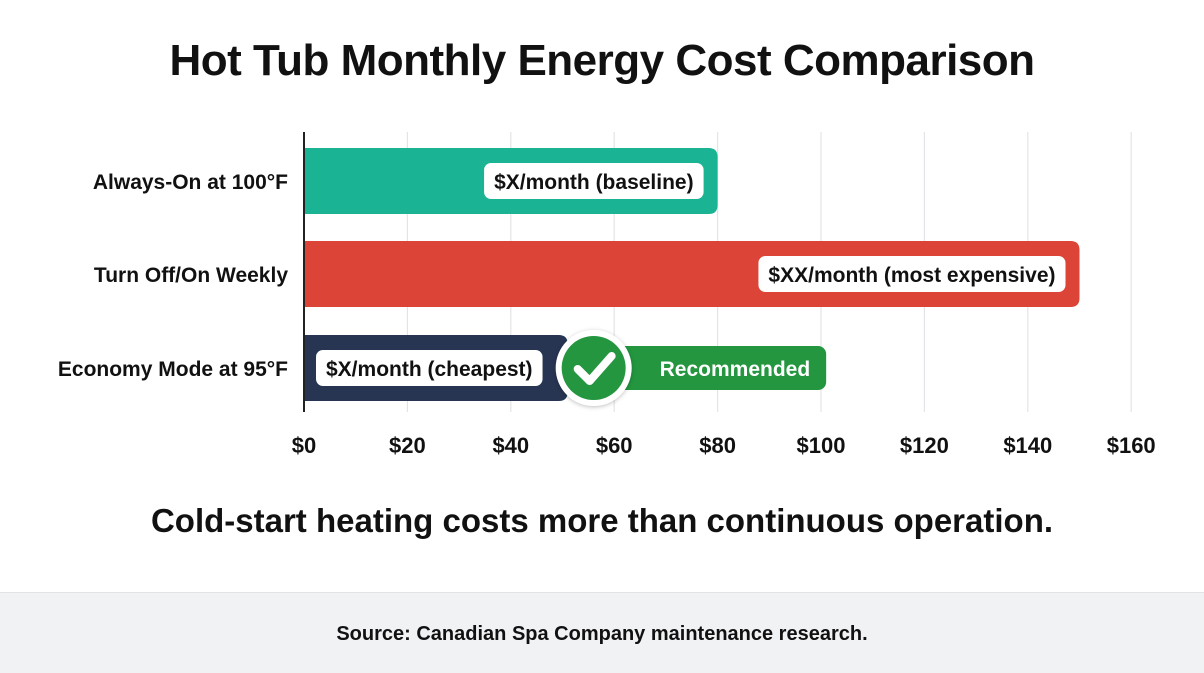  What do you see at coordinates (1131, 445) in the screenshot?
I see `x-tick-label: $160` at bounding box center [1131, 445].